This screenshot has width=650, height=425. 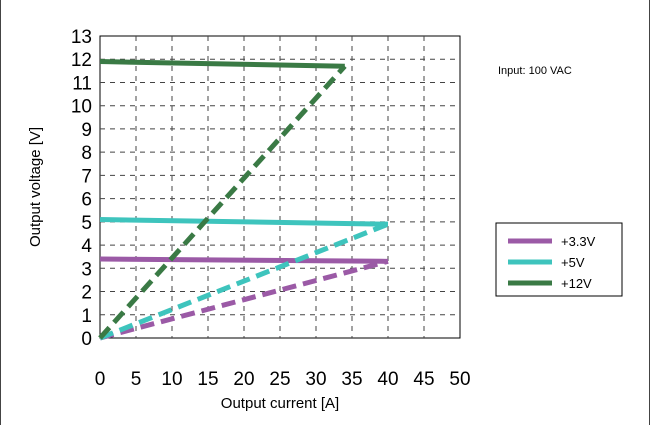 I want to click on y-tick-label: 4, so click(x=86, y=246).